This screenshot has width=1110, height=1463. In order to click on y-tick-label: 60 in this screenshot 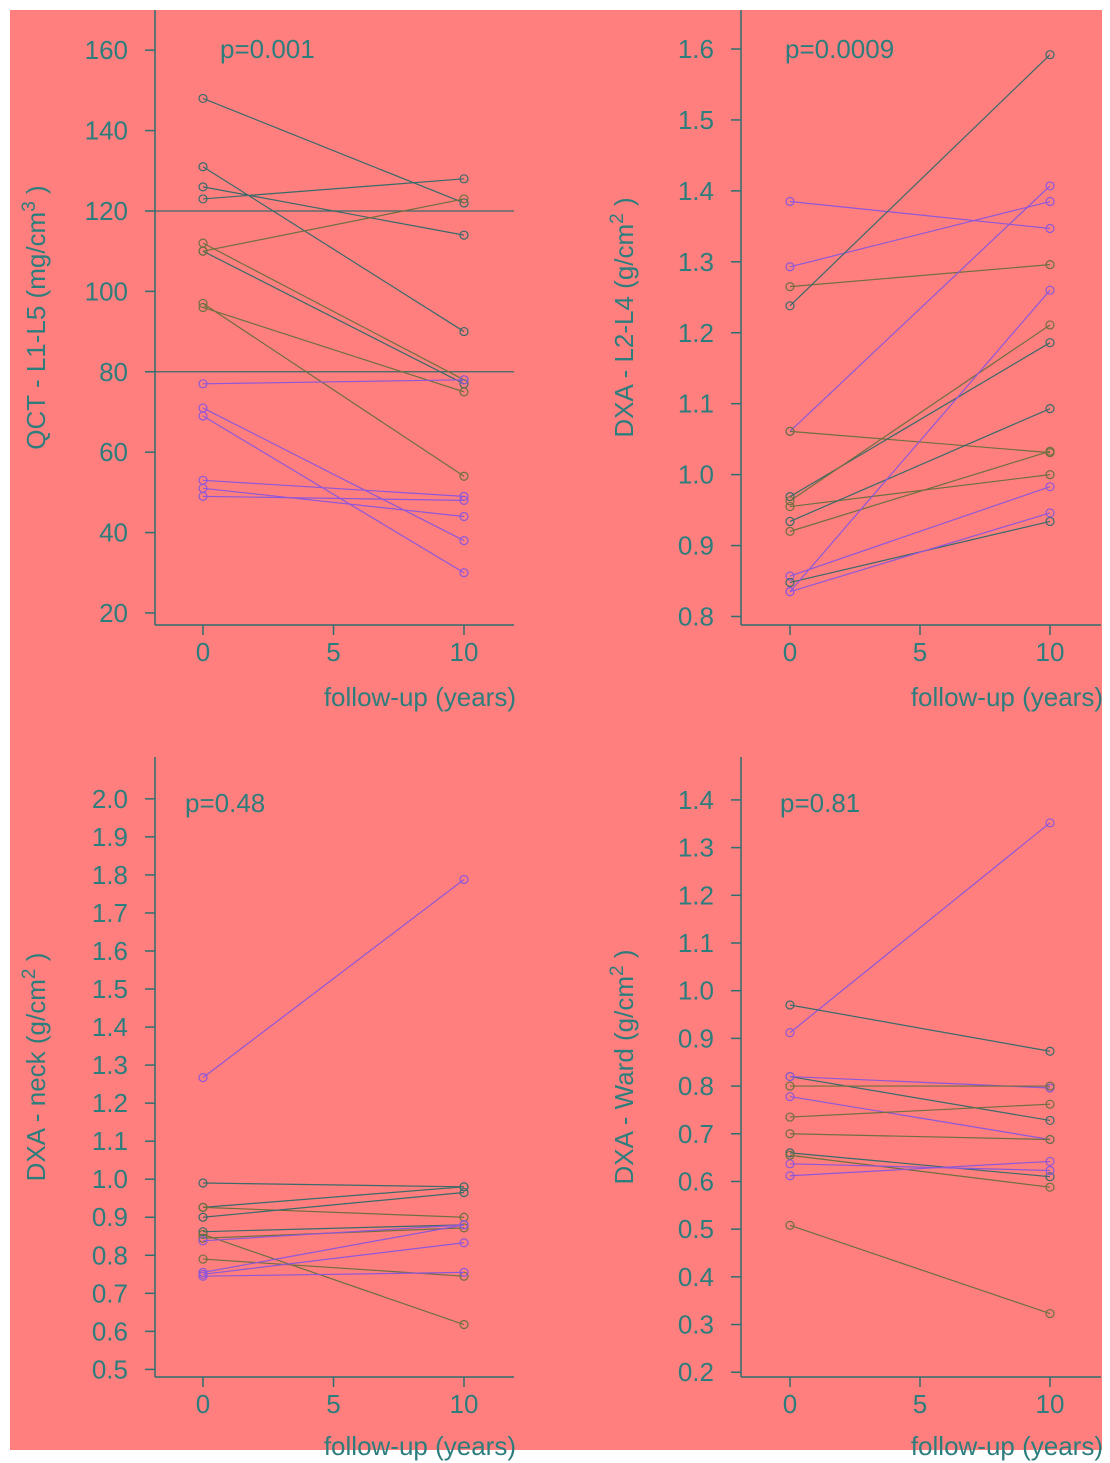, I will do `click(113, 452)`.